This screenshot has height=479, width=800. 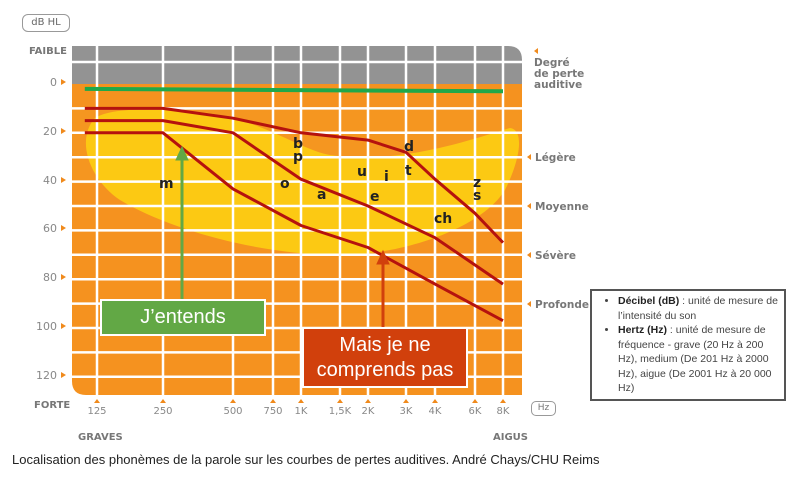 I want to click on y-tick-label: 80, so click(x=46, y=277).